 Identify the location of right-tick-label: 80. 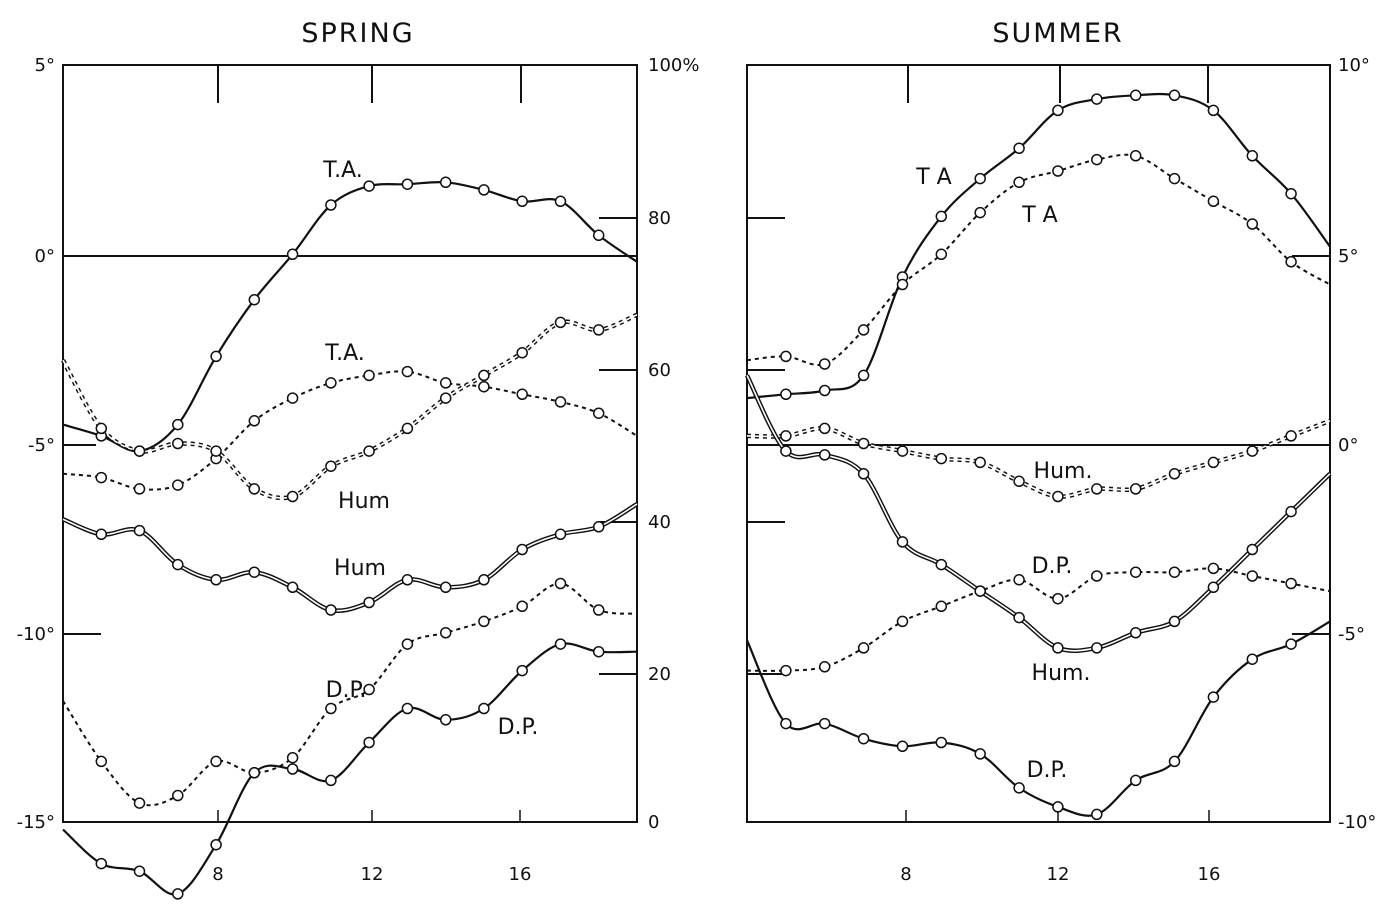
(659, 218).